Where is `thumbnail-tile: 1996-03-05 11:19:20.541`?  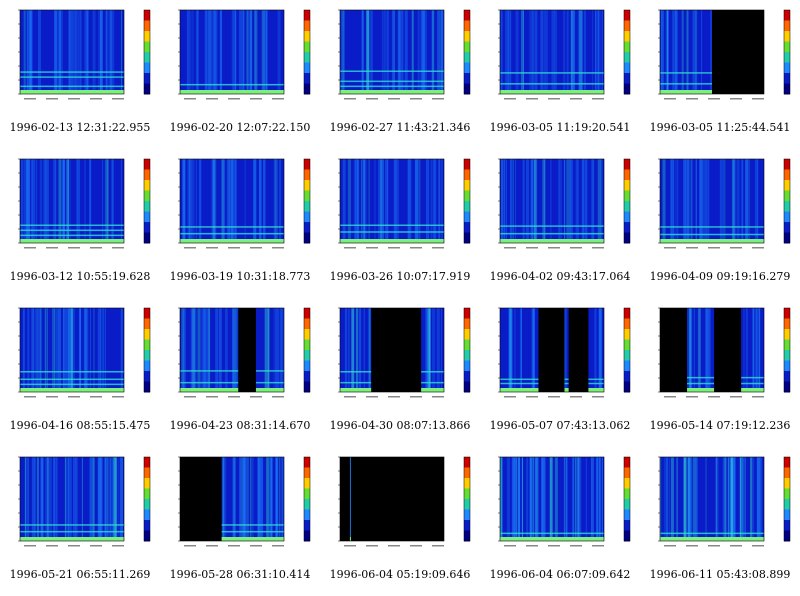
thumbnail-tile: 1996-03-05 11:19:20.541 is located at coordinates (560, 74).